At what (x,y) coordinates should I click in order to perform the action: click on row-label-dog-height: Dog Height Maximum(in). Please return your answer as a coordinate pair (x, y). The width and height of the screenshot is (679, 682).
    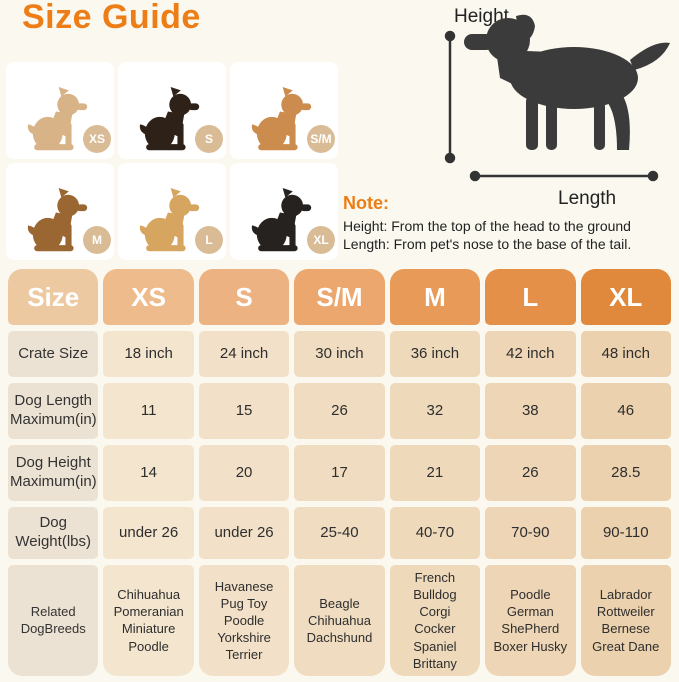
    Looking at the image, I should click on (53, 473).